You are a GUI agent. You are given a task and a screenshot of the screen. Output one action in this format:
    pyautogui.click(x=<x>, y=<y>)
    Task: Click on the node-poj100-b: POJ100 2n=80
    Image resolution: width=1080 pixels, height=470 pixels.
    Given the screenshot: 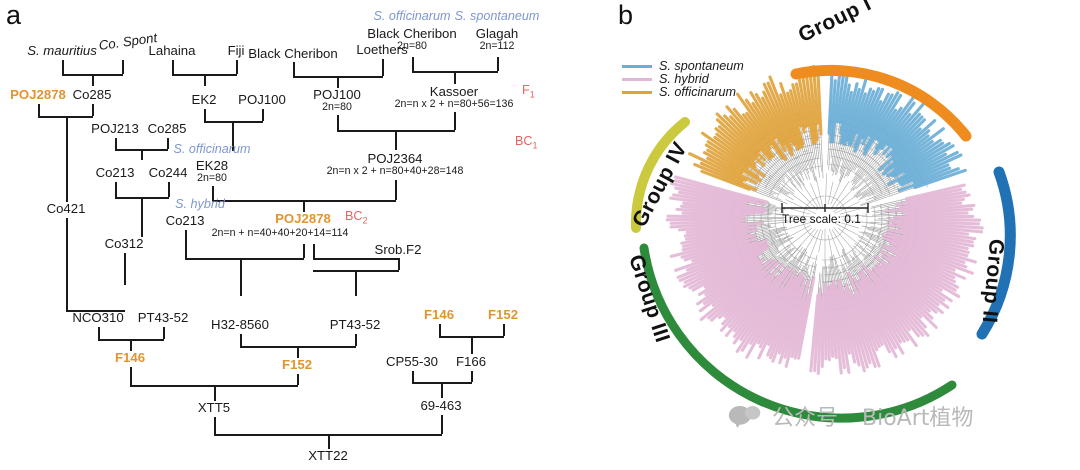 What is the action you would take?
    pyautogui.click(x=337, y=100)
    